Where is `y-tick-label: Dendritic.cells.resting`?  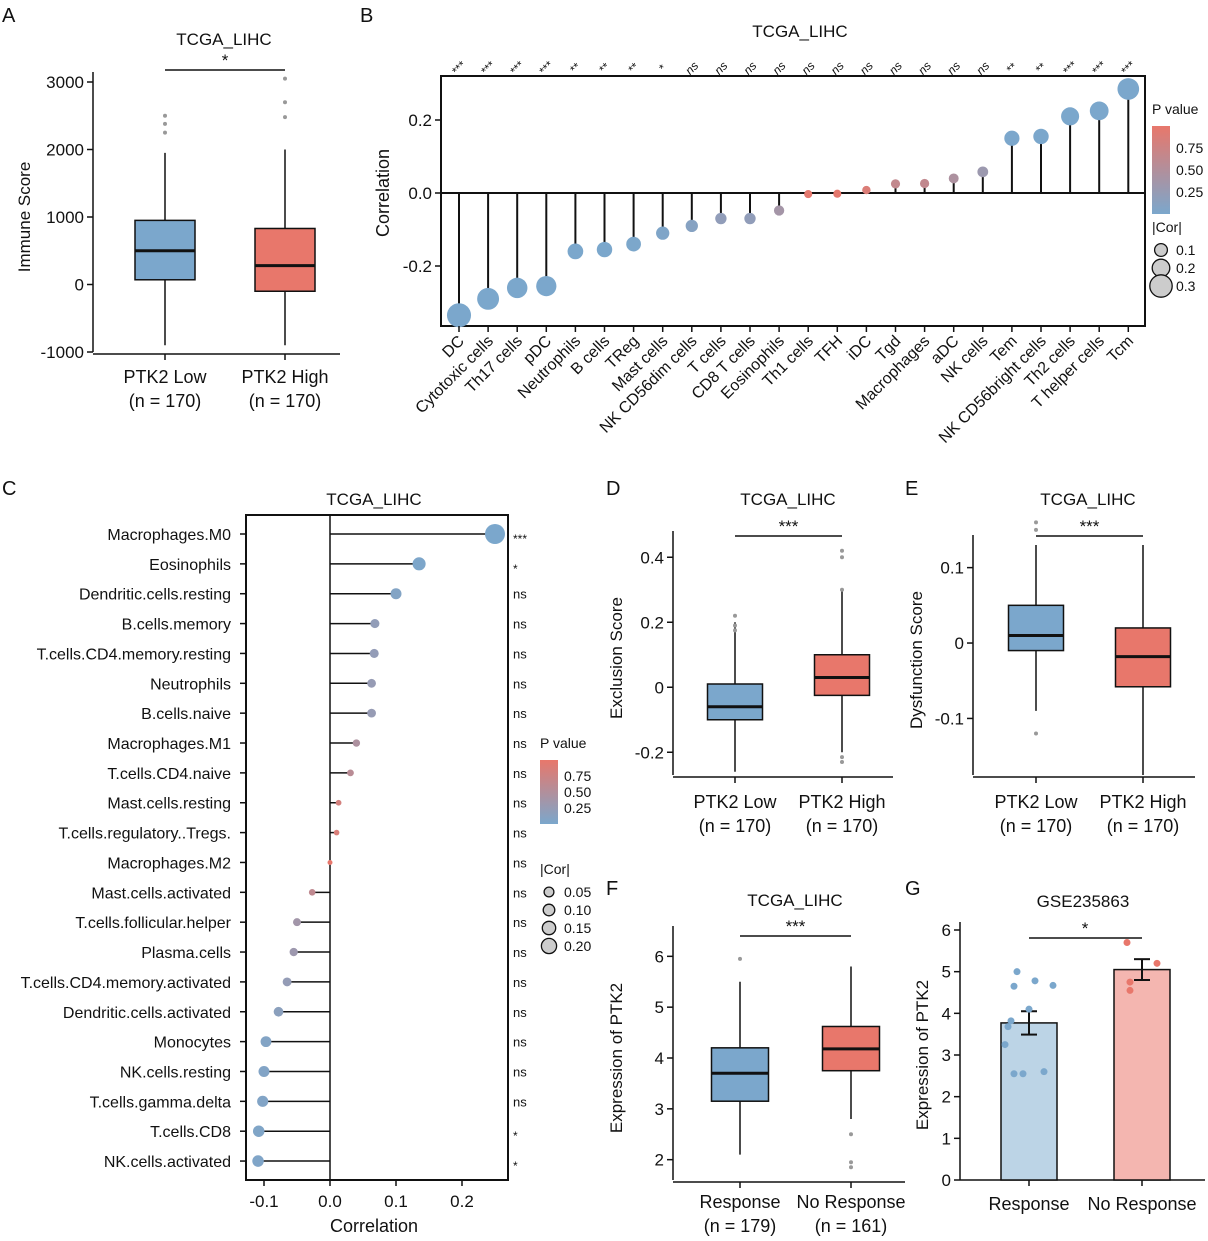 y-tick-label: Dendritic.cells.resting is located at coordinates (155, 595).